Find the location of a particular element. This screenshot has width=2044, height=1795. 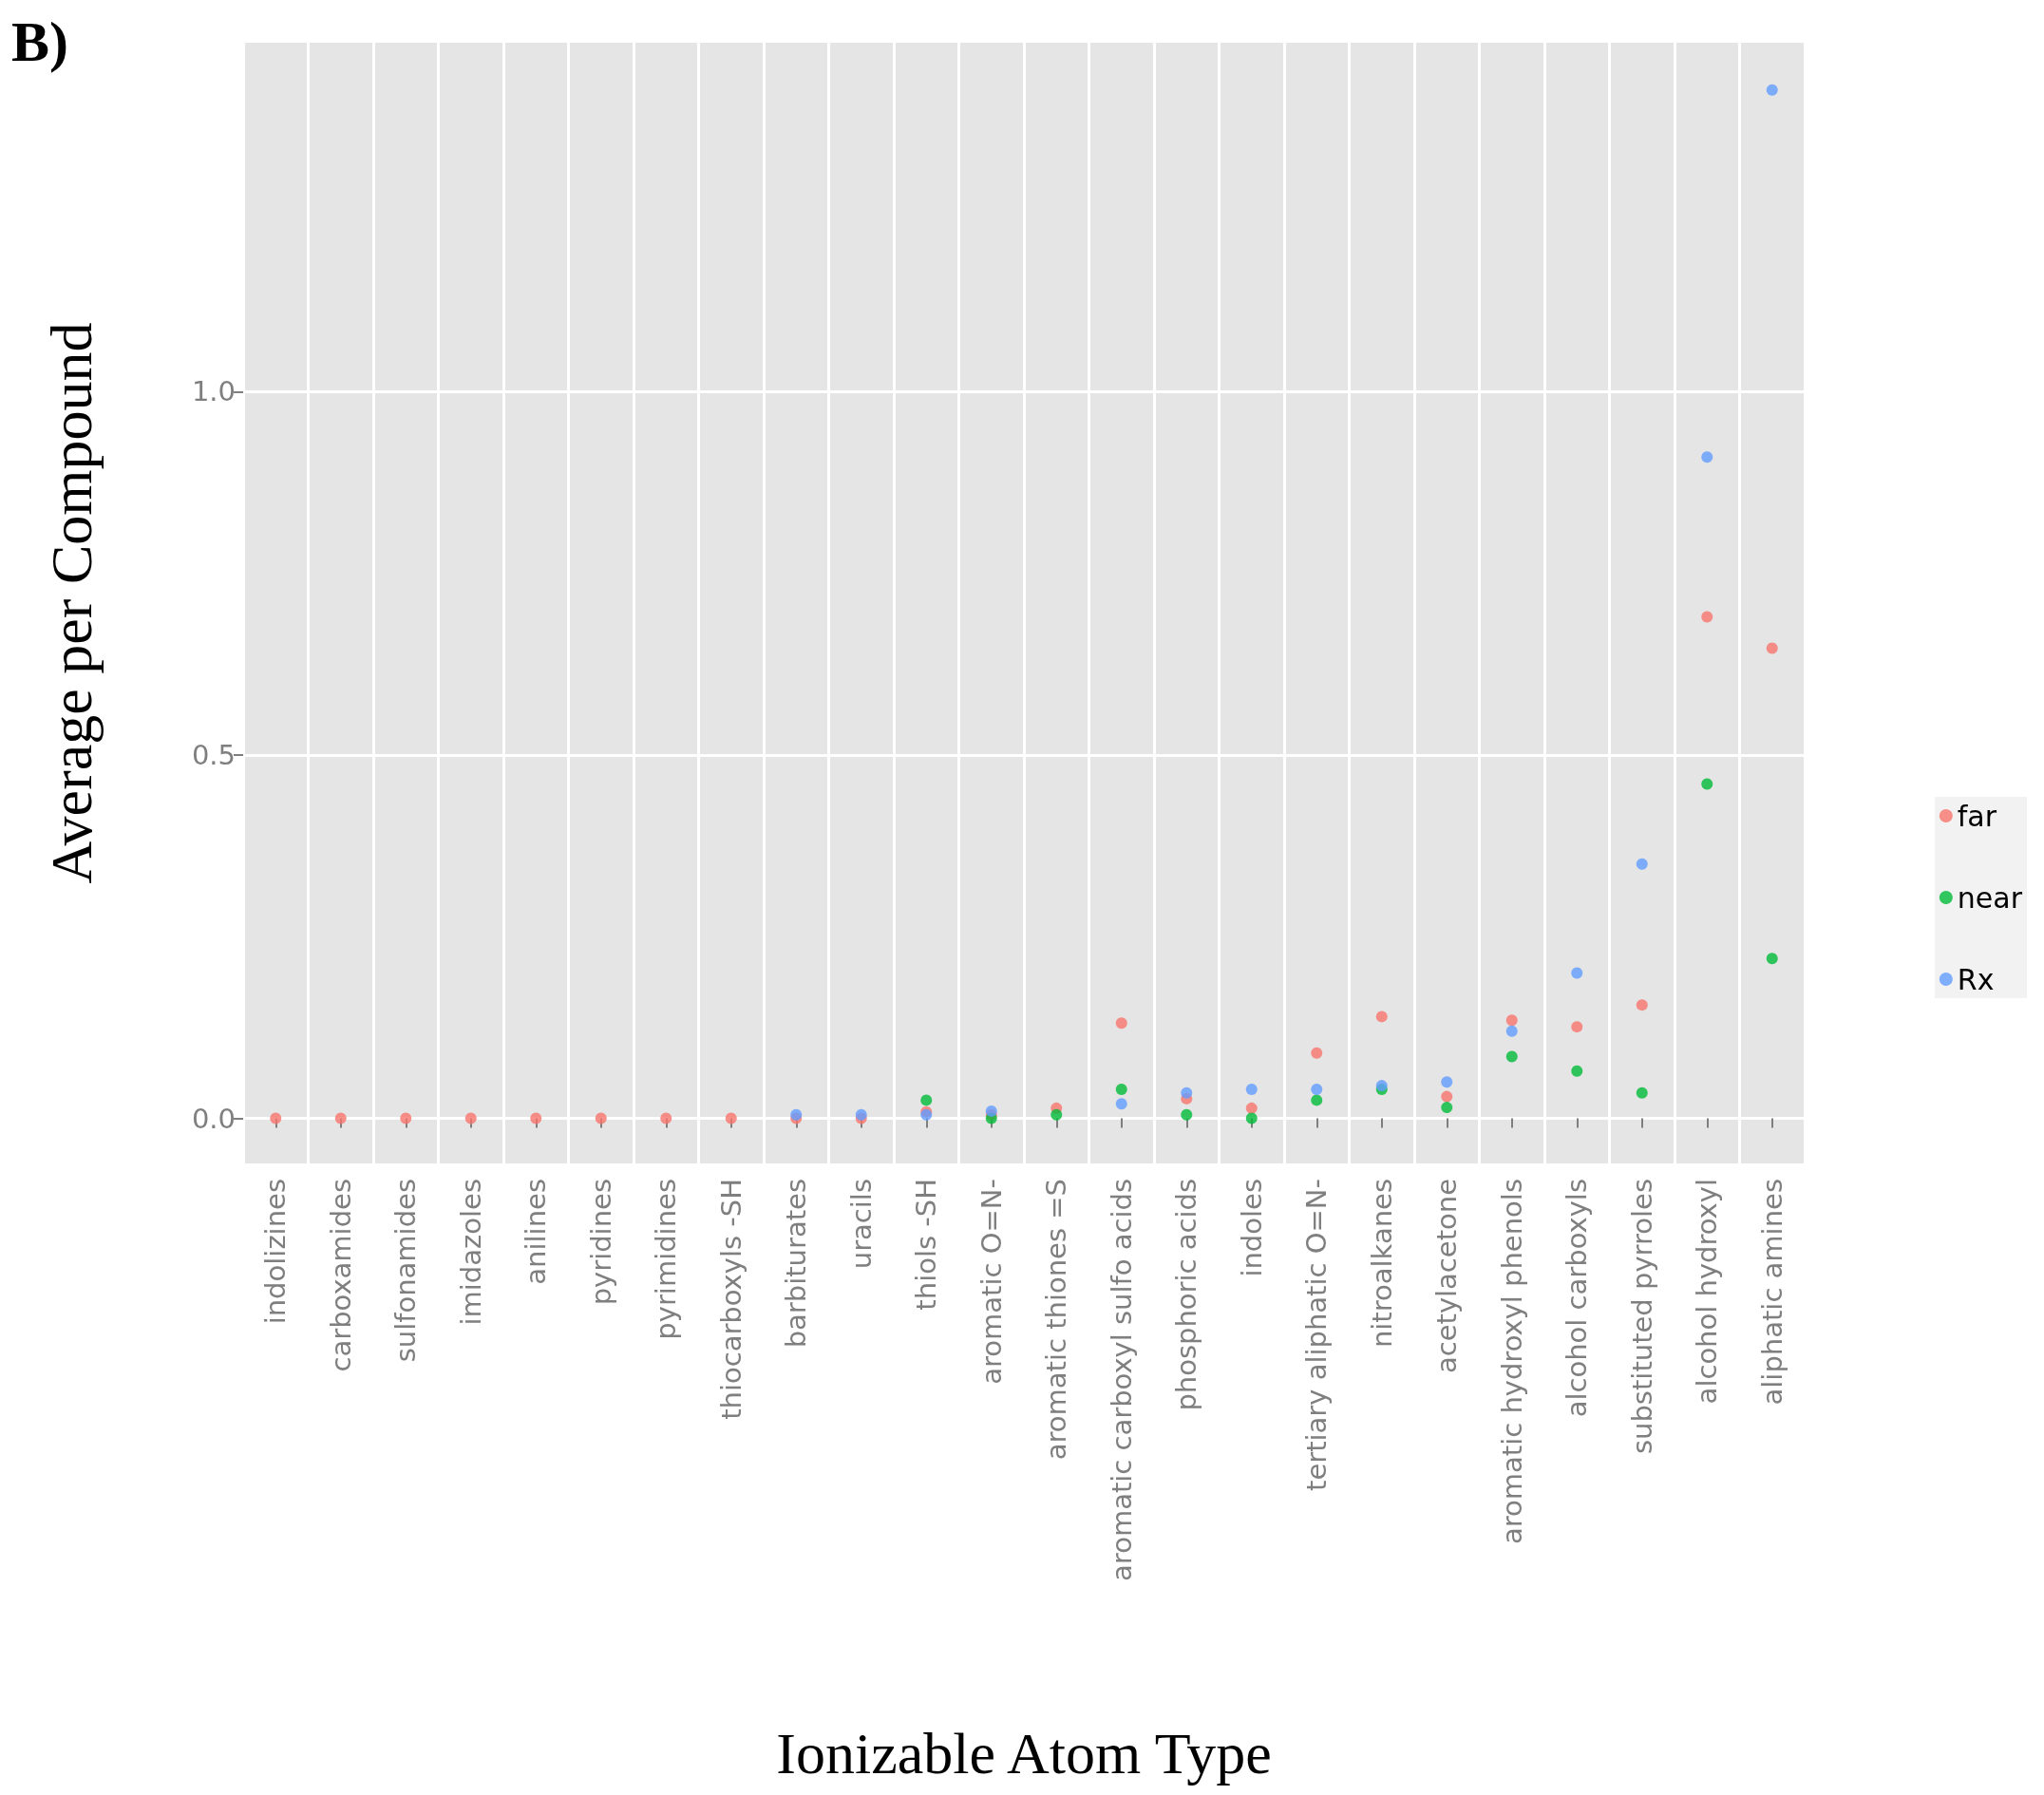

legend-label: near is located at coordinates (1990, 898).